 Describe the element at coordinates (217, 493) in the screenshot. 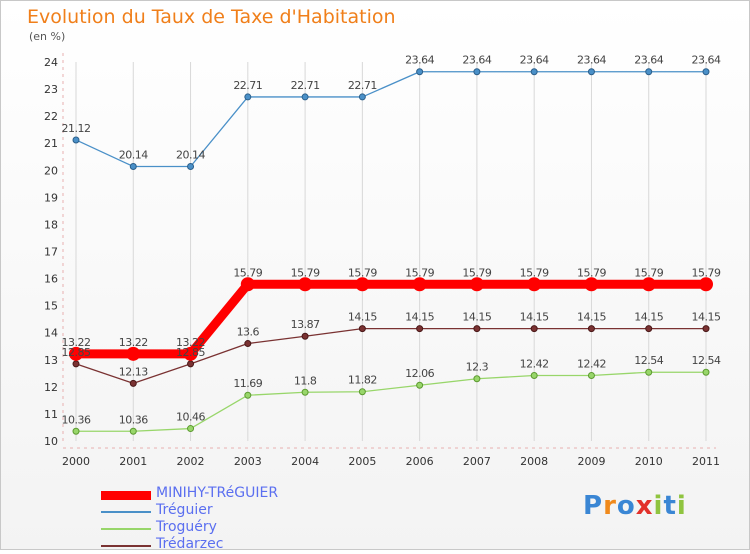

I see `legend-label: MINIHY-TRéGUIER` at that location.